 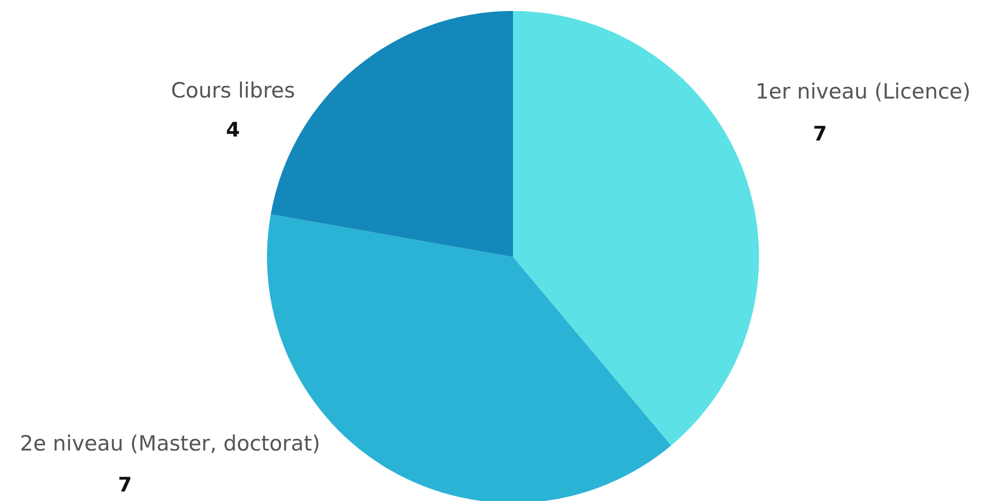 I want to click on slice-label: 1er niveau (Licence), so click(x=863, y=92).